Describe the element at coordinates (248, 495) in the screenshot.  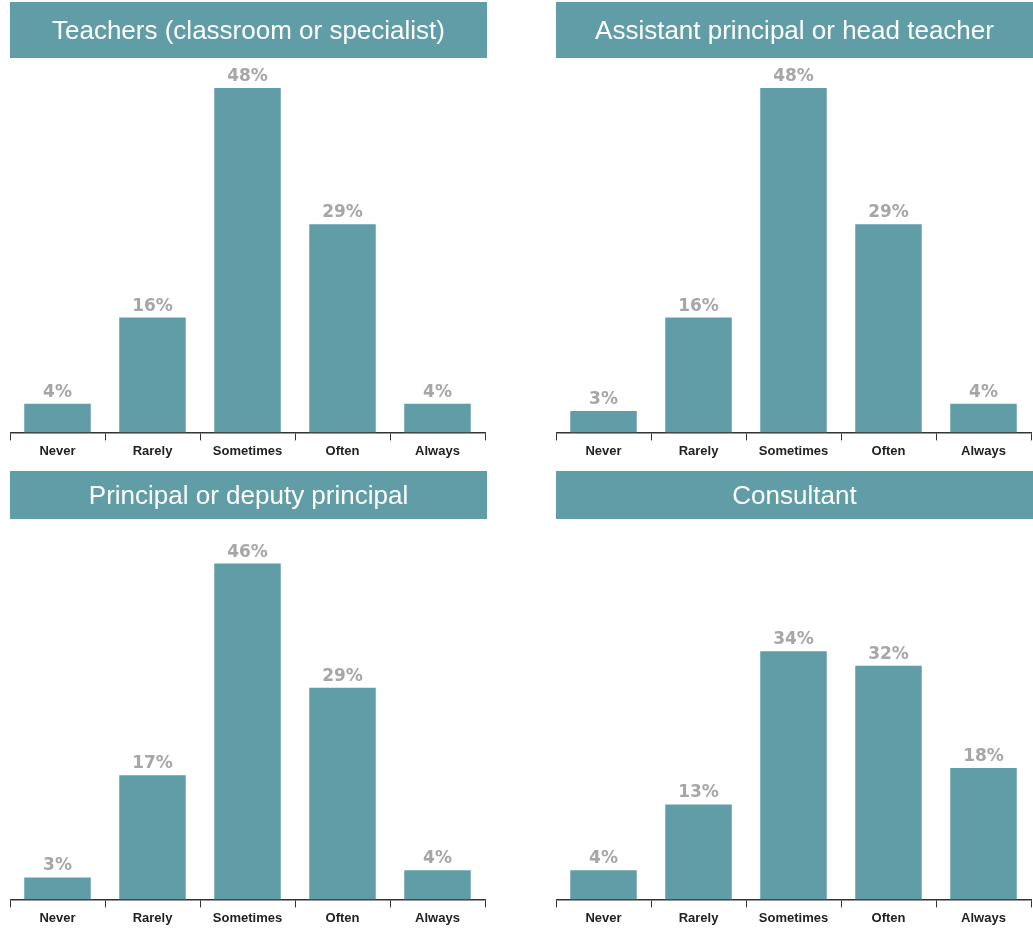
I see `chart-title: Principal or deputy principal` at that location.